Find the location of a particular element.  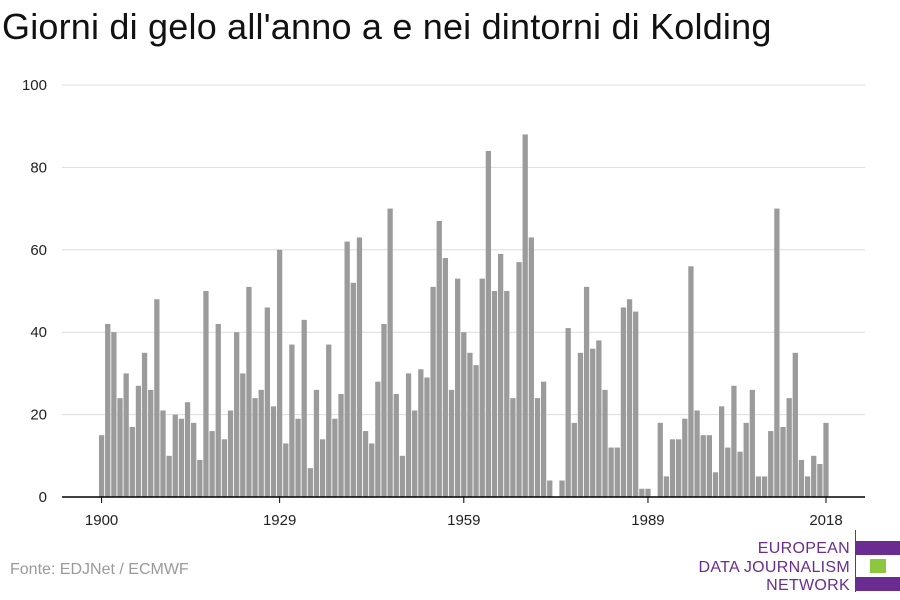

bar-2011 is located at coordinates (783, 461).